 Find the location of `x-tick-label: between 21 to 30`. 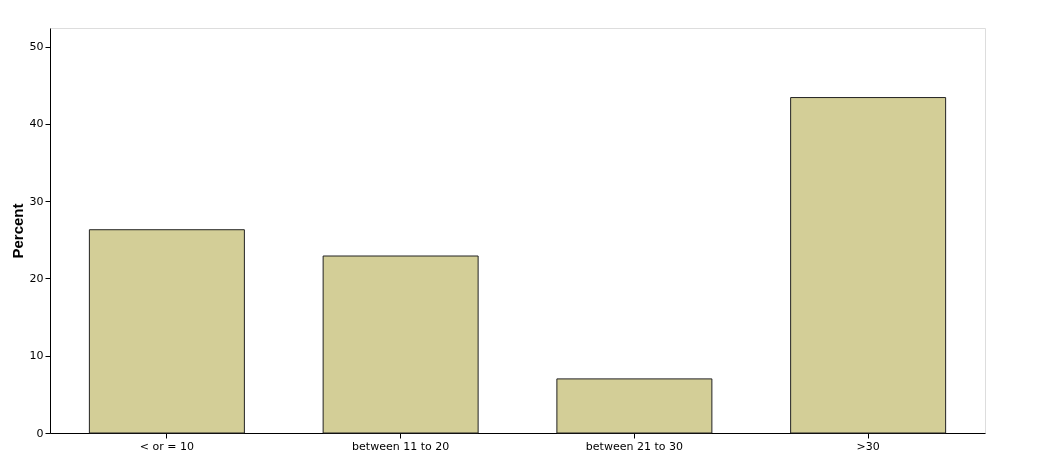

x-tick-label: between 21 to 30 is located at coordinates (634, 446).